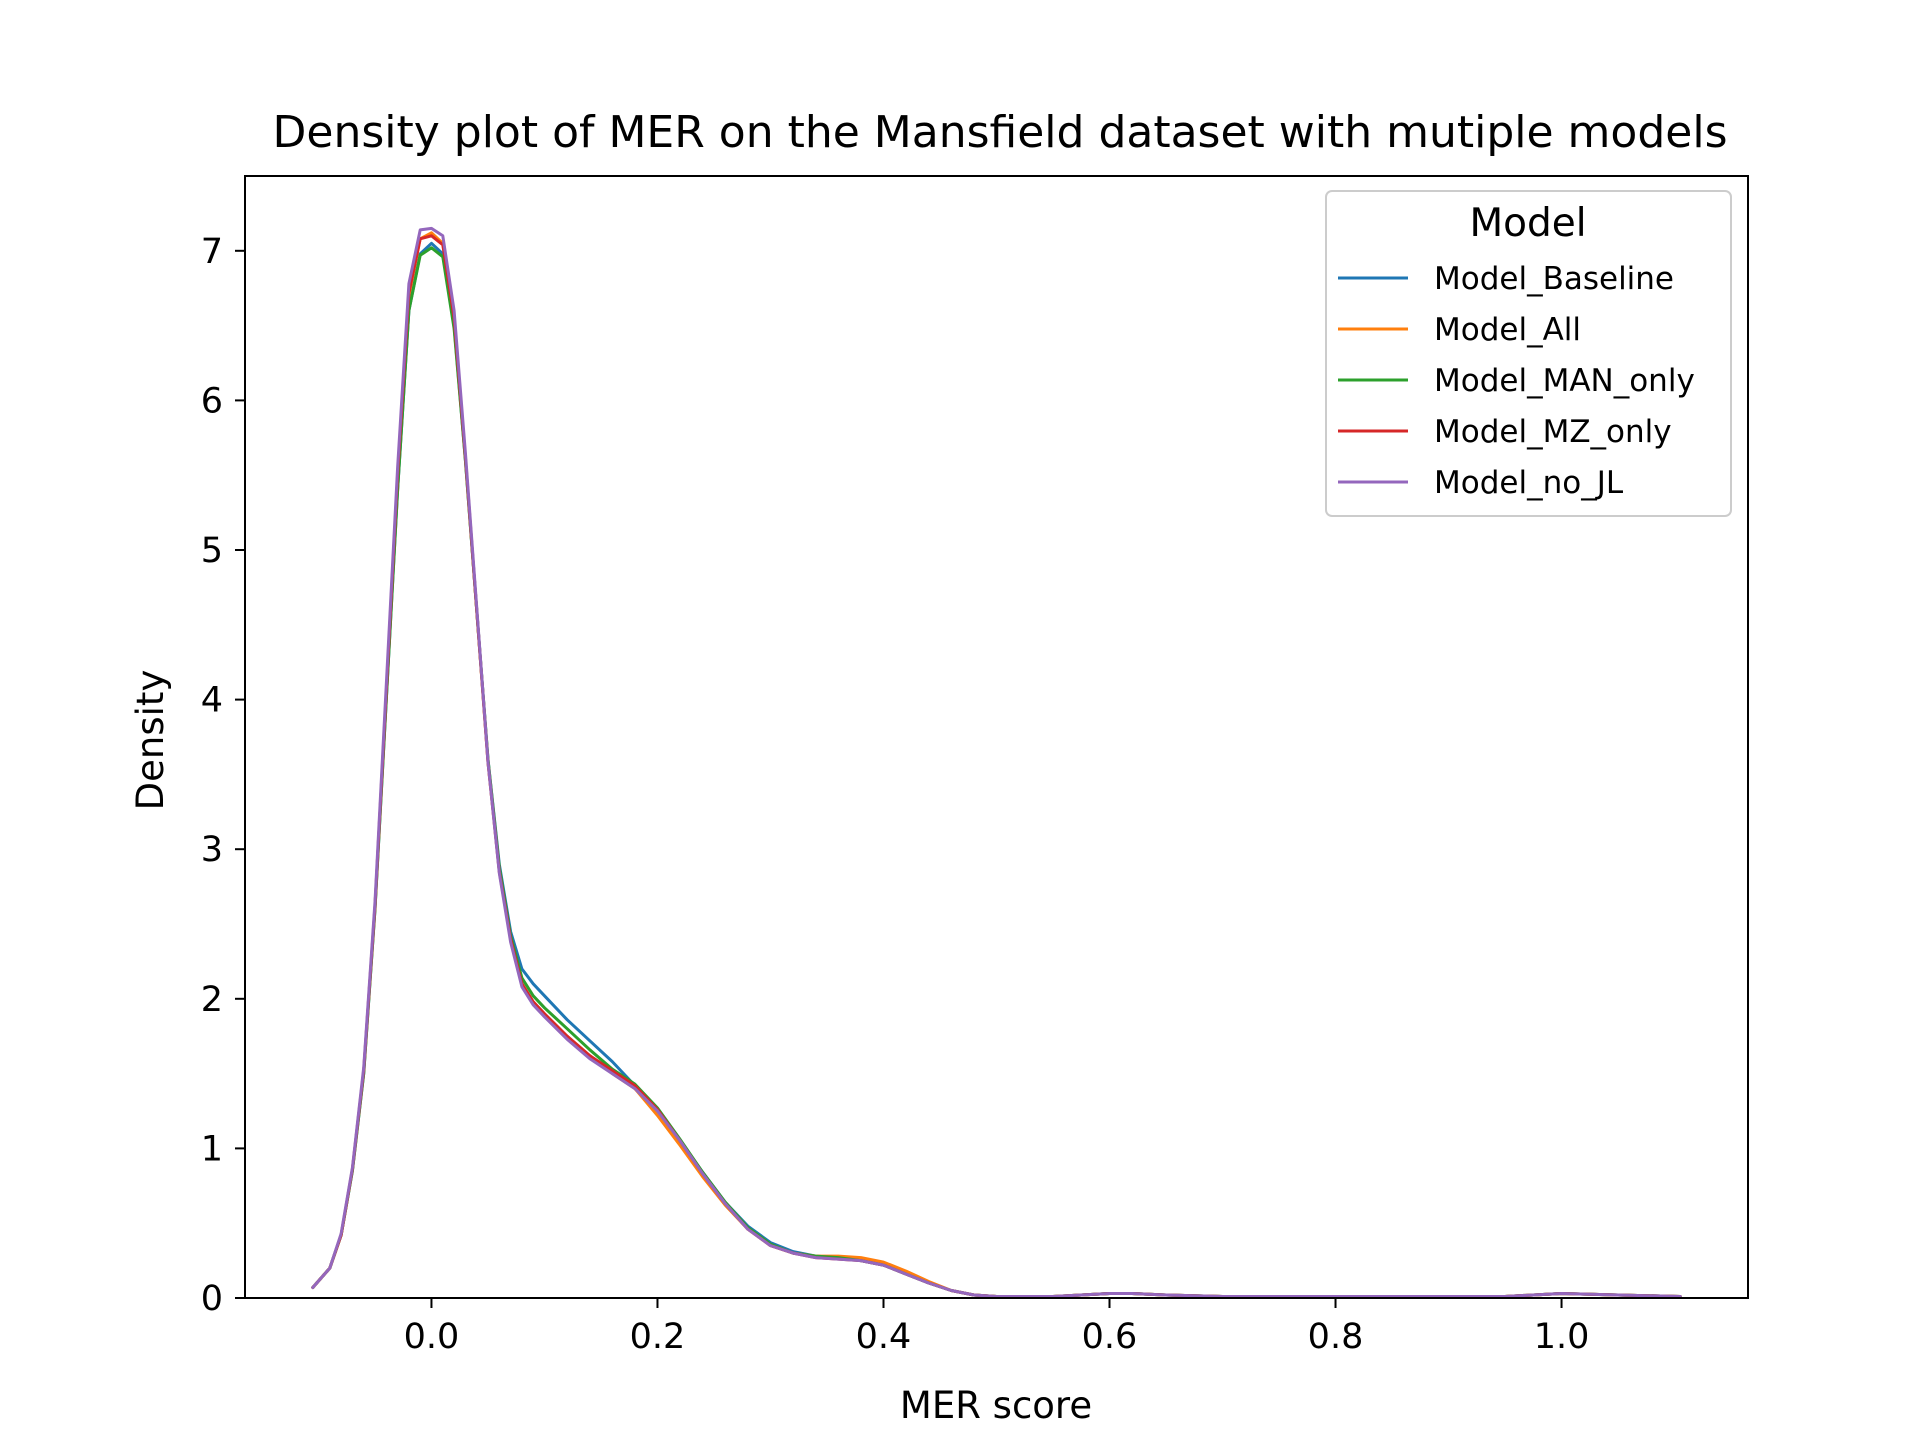  Describe the element at coordinates (1507, 330) in the screenshot. I see `legend-label: Model_All` at that location.